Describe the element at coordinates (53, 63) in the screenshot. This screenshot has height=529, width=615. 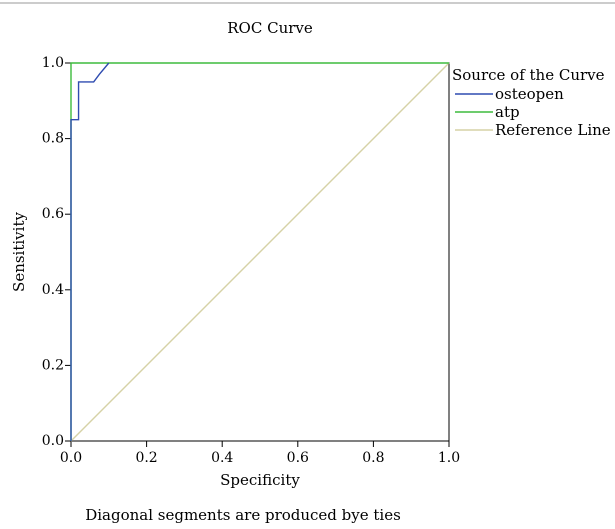
I see `y-tick-label: 1.0` at that location.